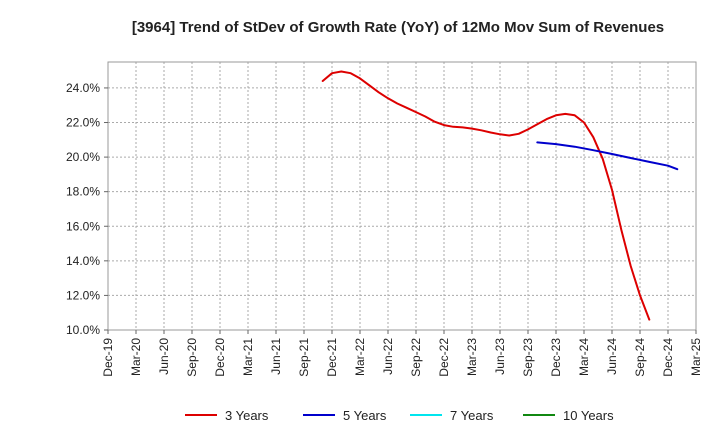  What do you see at coordinates (444, 357) in the screenshot?
I see `x-tick-label: Dec-22` at bounding box center [444, 357].